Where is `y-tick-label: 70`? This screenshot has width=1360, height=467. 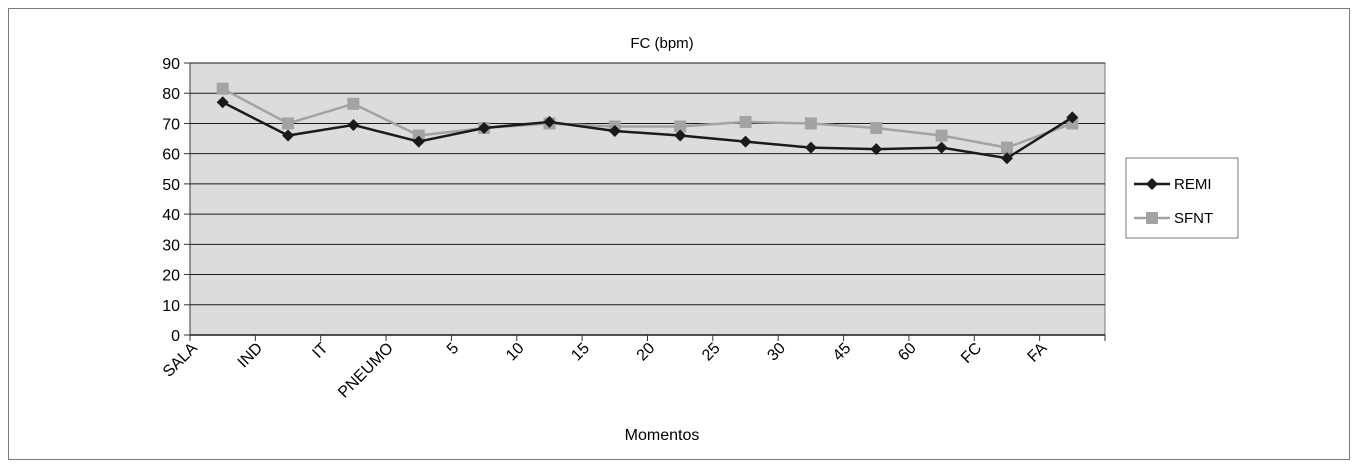
y-tick-label: 70 is located at coordinates (171, 124).